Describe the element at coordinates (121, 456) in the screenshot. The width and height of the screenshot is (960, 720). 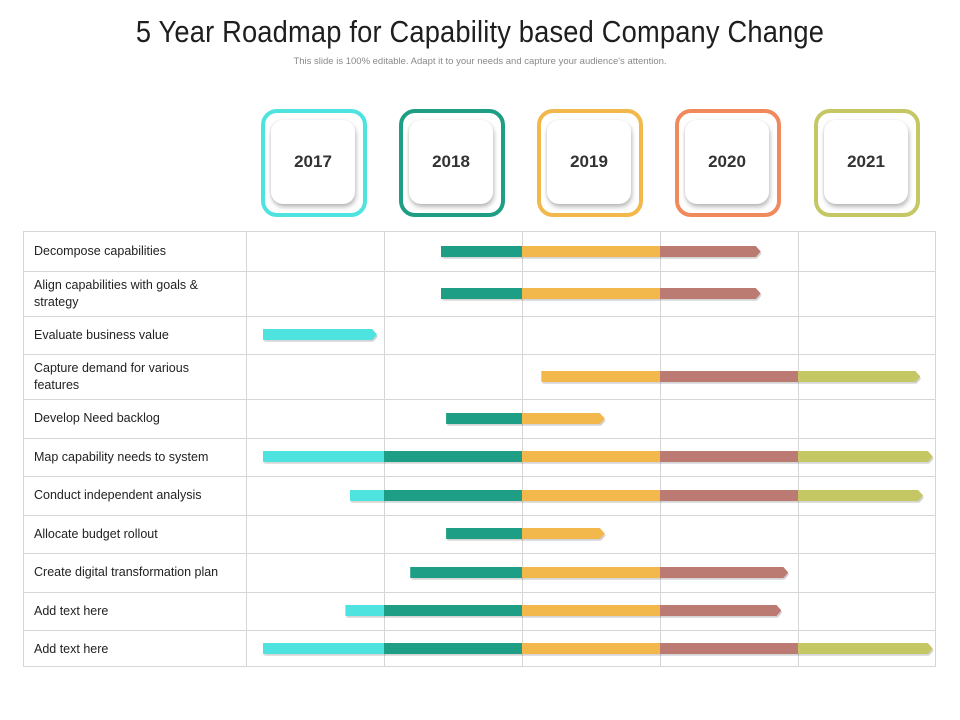
I see `task-label: Map capability needs to system` at that location.